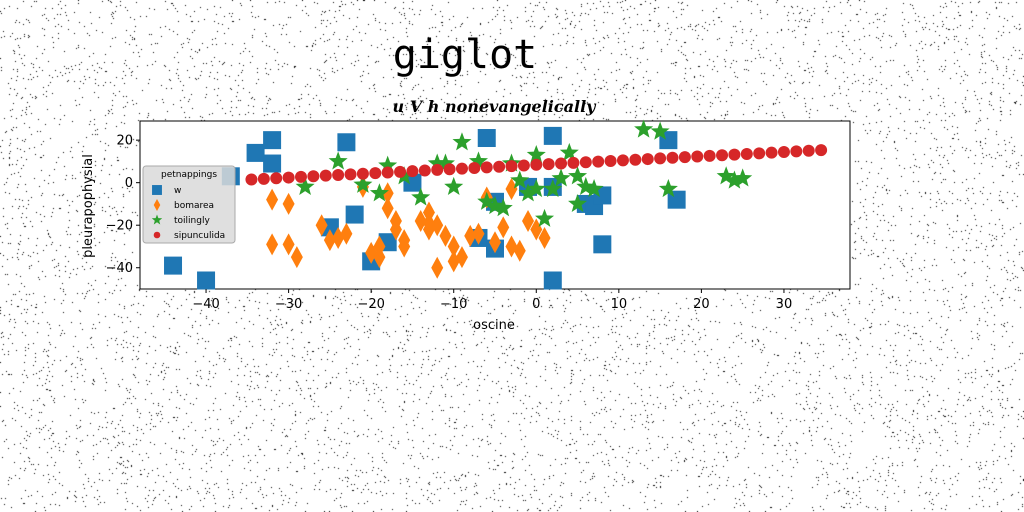 This screenshot has height=512, width=1024. What do you see at coordinates (495, 106) in the screenshot?
I see `chart-title: u V h nonevangelically` at bounding box center [495, 106].